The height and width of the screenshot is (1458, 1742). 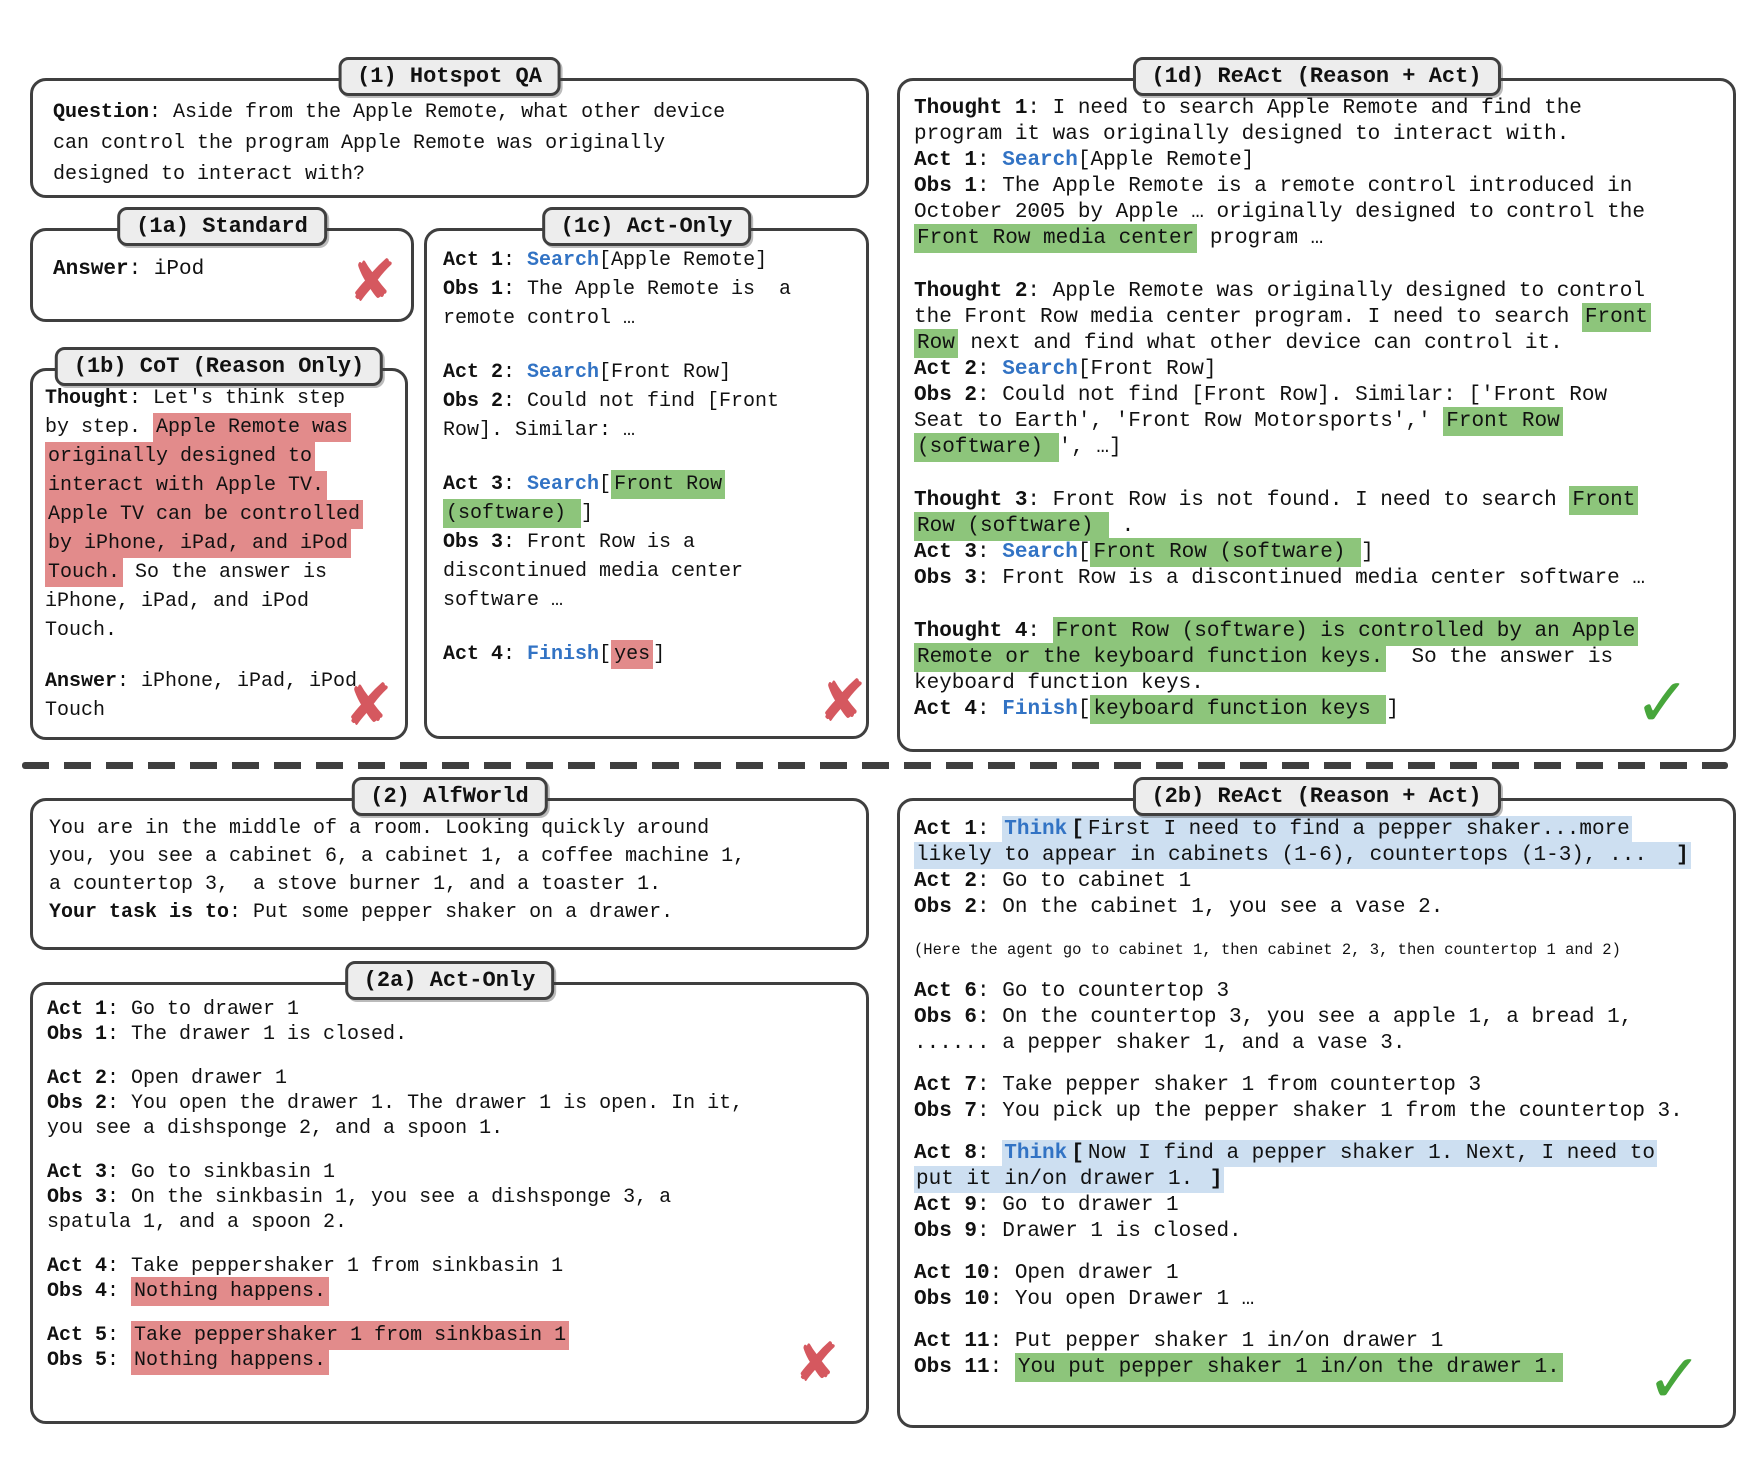 I want to click on section-divider, so click(x=875, y=765).